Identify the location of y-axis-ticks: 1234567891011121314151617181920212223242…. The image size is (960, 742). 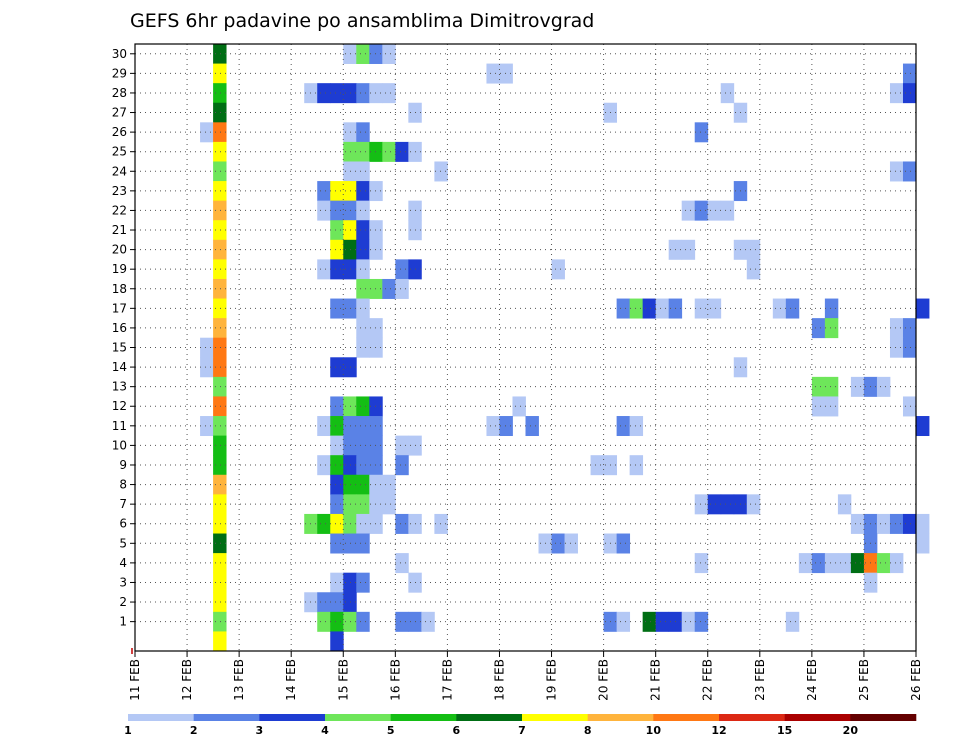
(123, 338).